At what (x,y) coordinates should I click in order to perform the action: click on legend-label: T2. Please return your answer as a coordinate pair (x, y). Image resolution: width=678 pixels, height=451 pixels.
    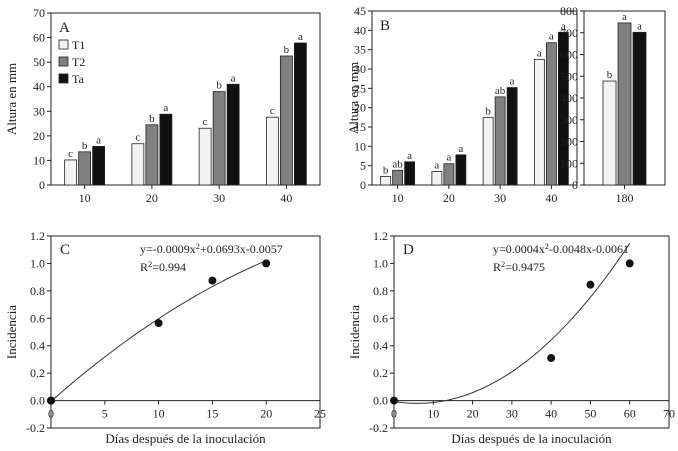
    Looking at the image, I should click on (78, 62).